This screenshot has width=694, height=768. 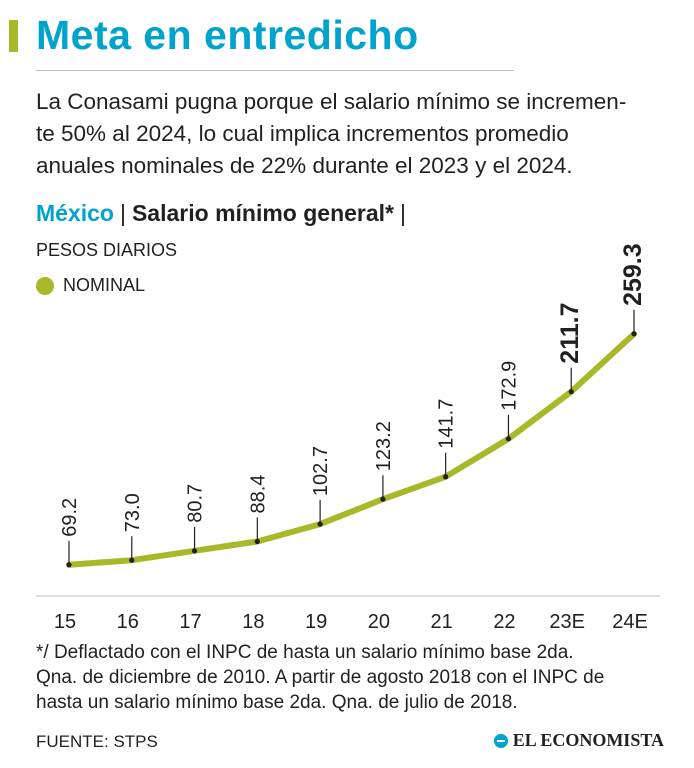 I want to click on units-label: PESOS DIARIOS, so click(x=107, y=250).